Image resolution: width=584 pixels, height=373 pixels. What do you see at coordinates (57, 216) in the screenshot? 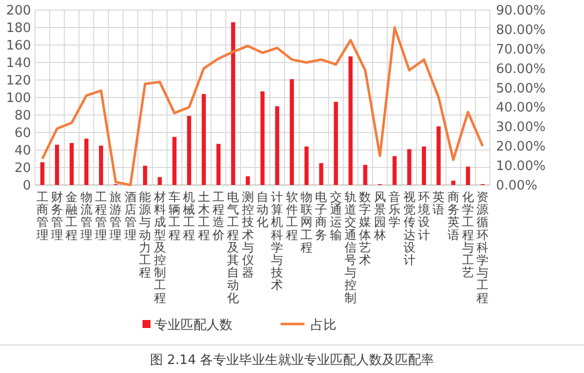
I see `x-tick-label: 财务管理` at bounding box center [57, 216].